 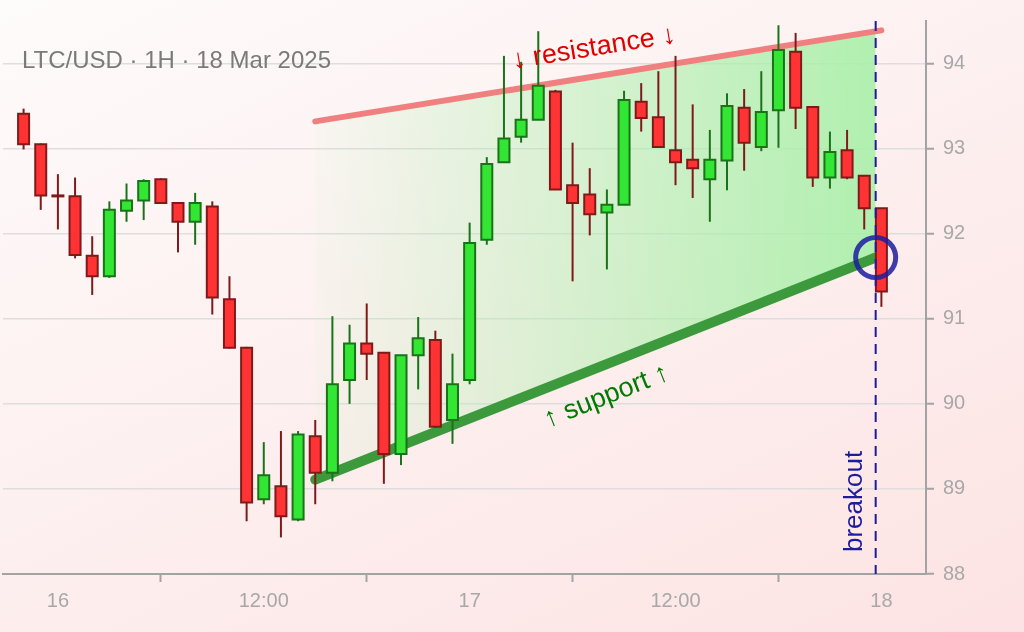 I want to click on y-tick-label: 94, so click(x=954, y=62).